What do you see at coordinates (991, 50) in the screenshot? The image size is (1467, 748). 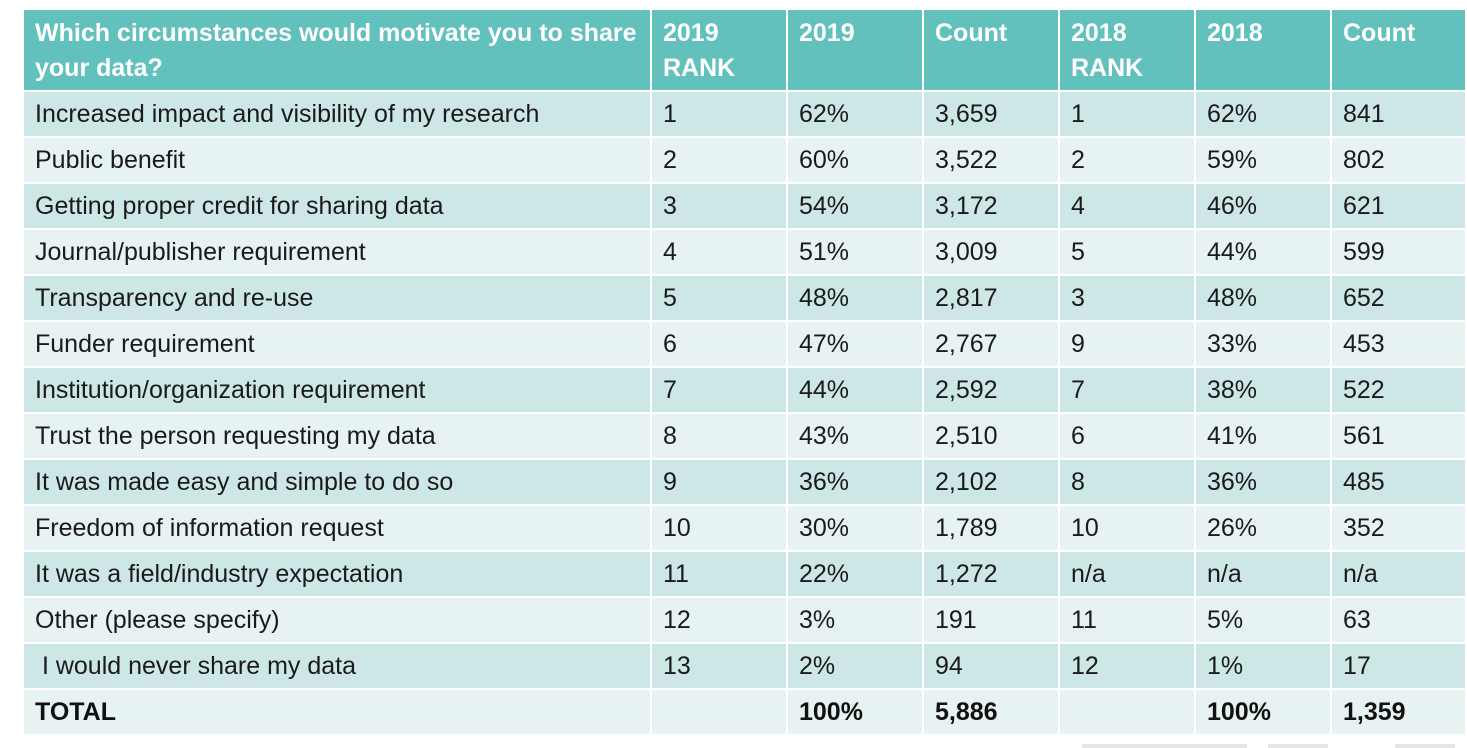 I see `header-2019-count: Count` at bounding box center [991, 50].